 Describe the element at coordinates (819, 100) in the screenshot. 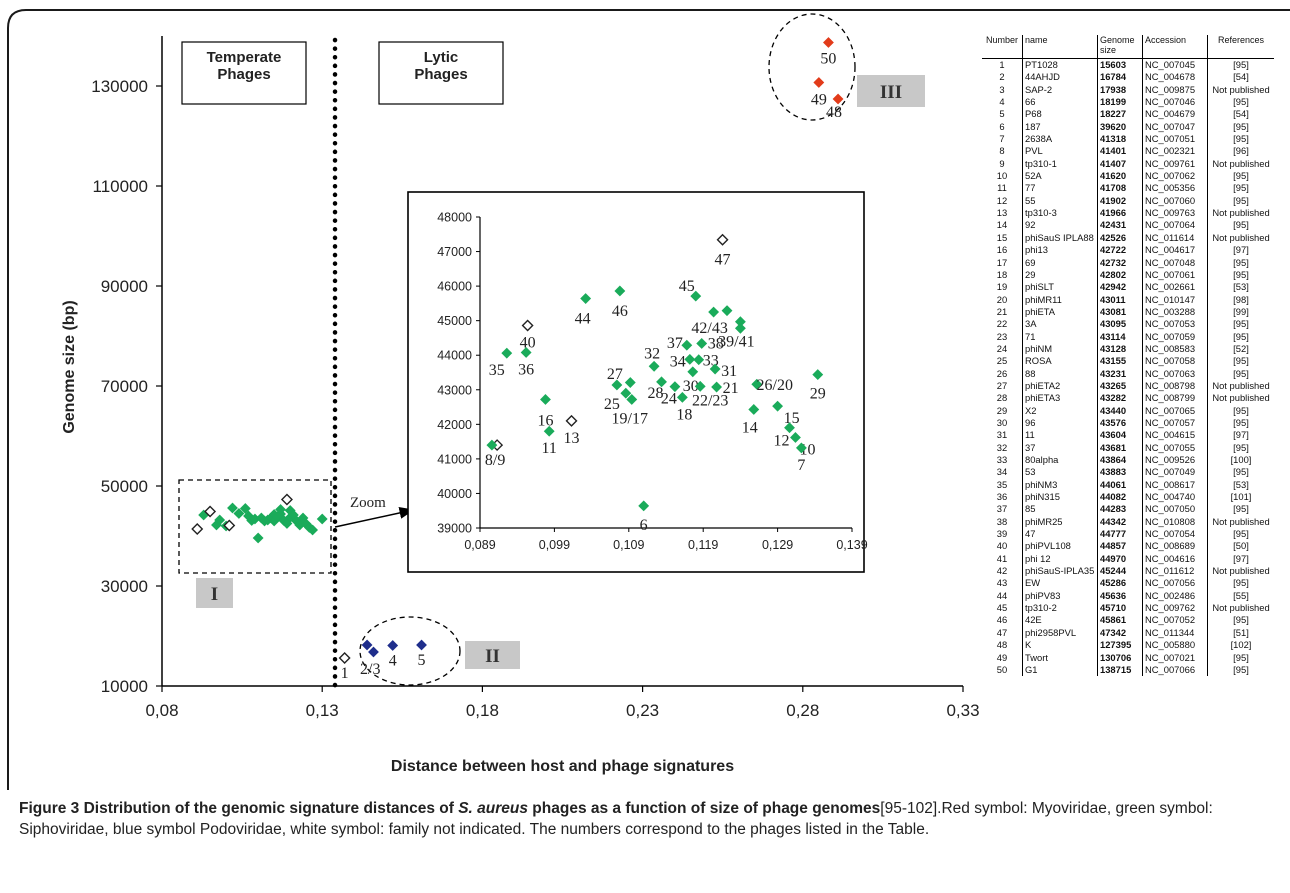

I see `point-label: 49` at that location.